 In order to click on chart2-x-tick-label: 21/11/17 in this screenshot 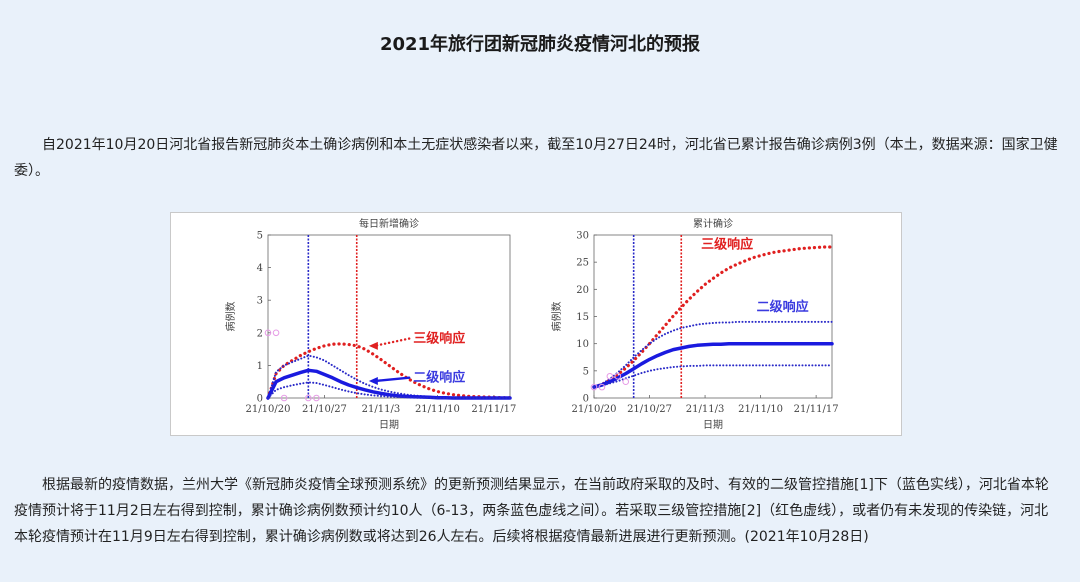, I will do `click(816, 409)`.